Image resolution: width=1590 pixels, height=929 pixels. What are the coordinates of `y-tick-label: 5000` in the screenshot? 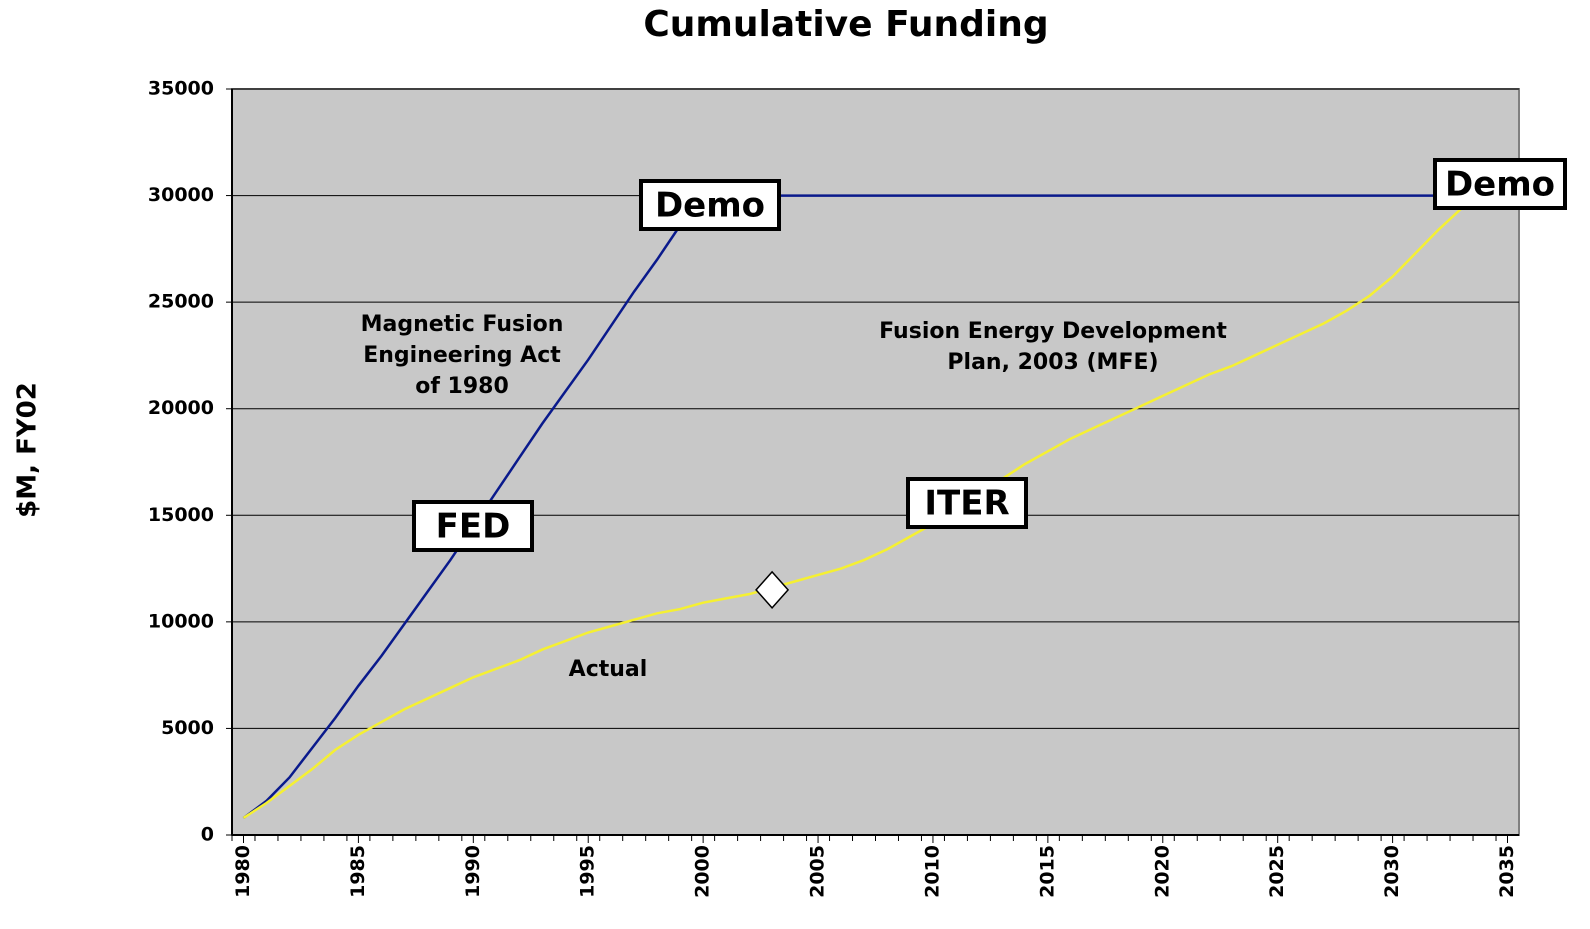 It's located at (187, 728).